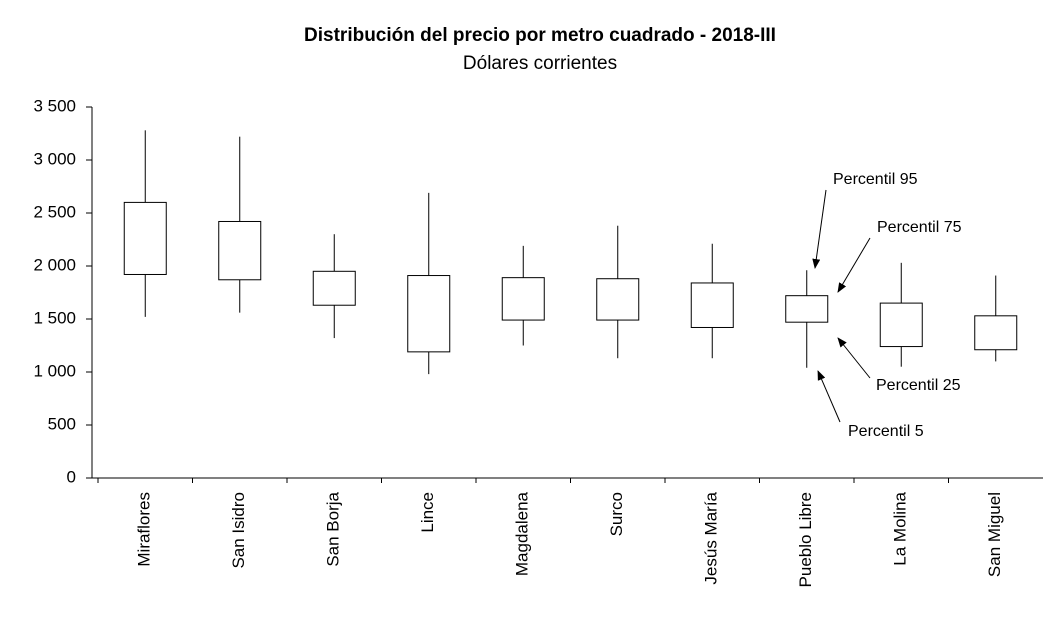  Describe the element at coordinates (54, 105) in the screenshot. I see `y-tick-label: 3 500` at that location.